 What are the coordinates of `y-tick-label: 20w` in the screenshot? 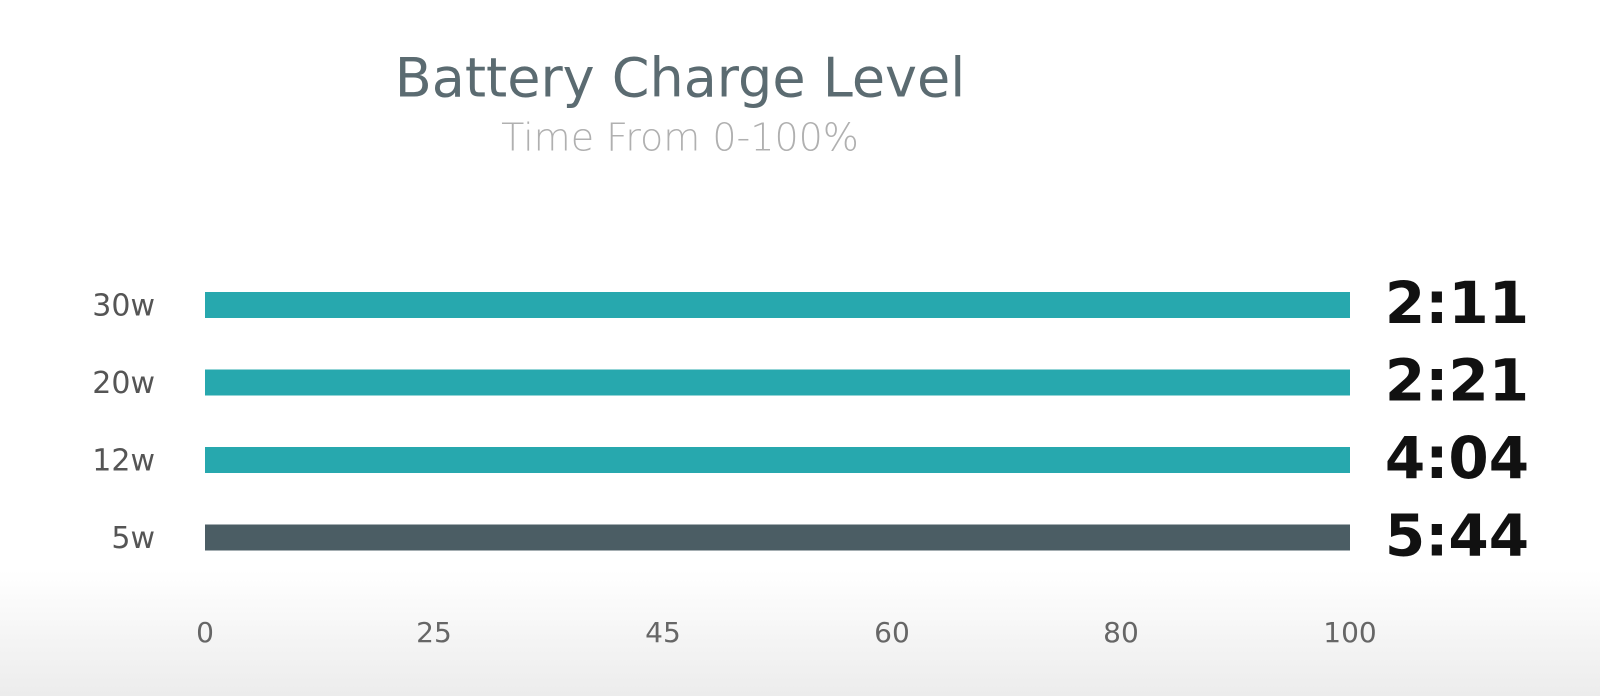 It's located at (123, 383).